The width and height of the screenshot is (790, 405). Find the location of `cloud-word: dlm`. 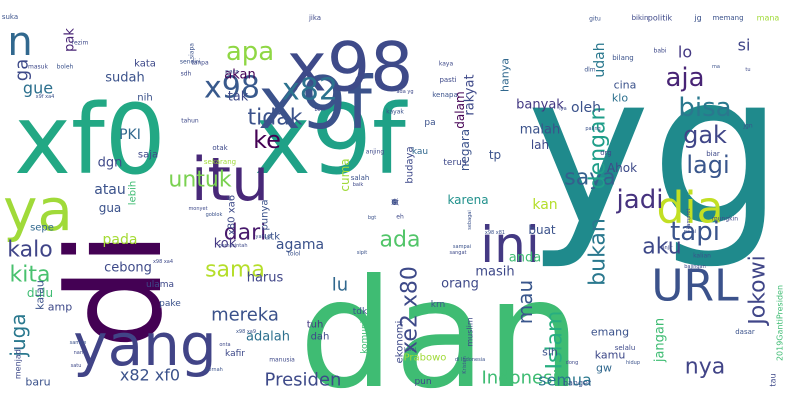

cloud-word: dlm is located at coordinates (589, 70).